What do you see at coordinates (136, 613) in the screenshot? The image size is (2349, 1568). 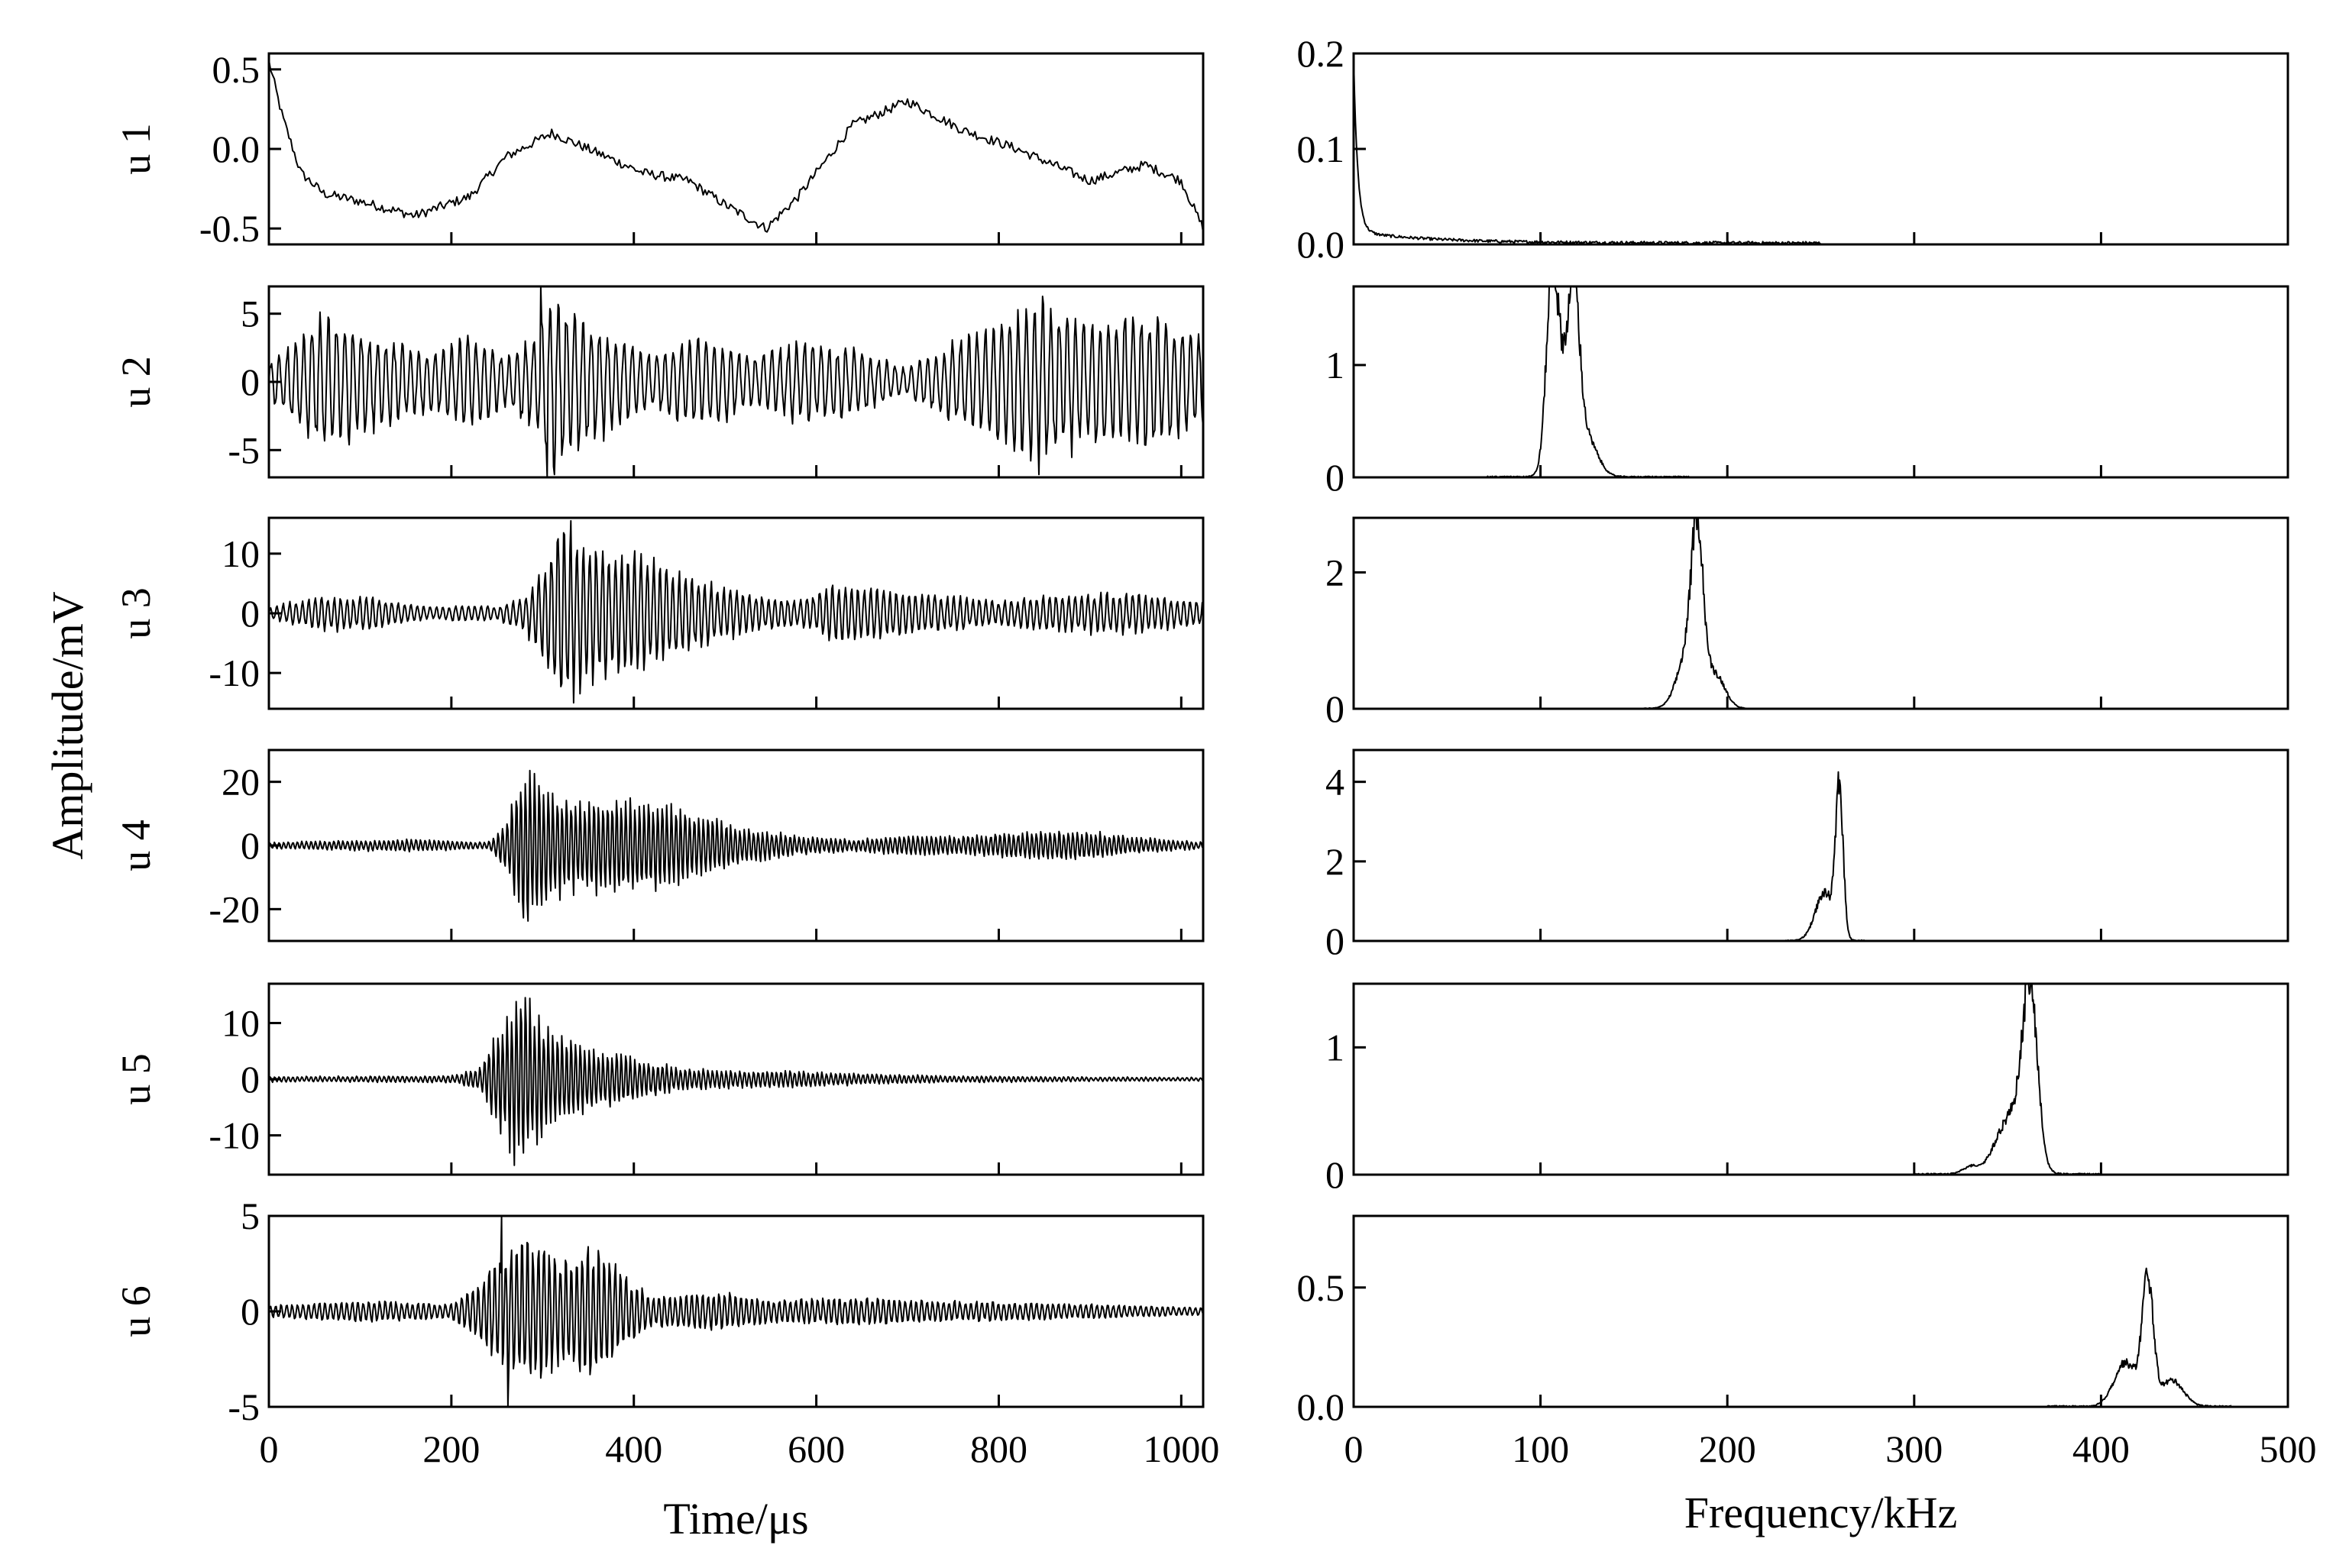 I see `row-label-u3: u 3` at bounding box center [136, 613].